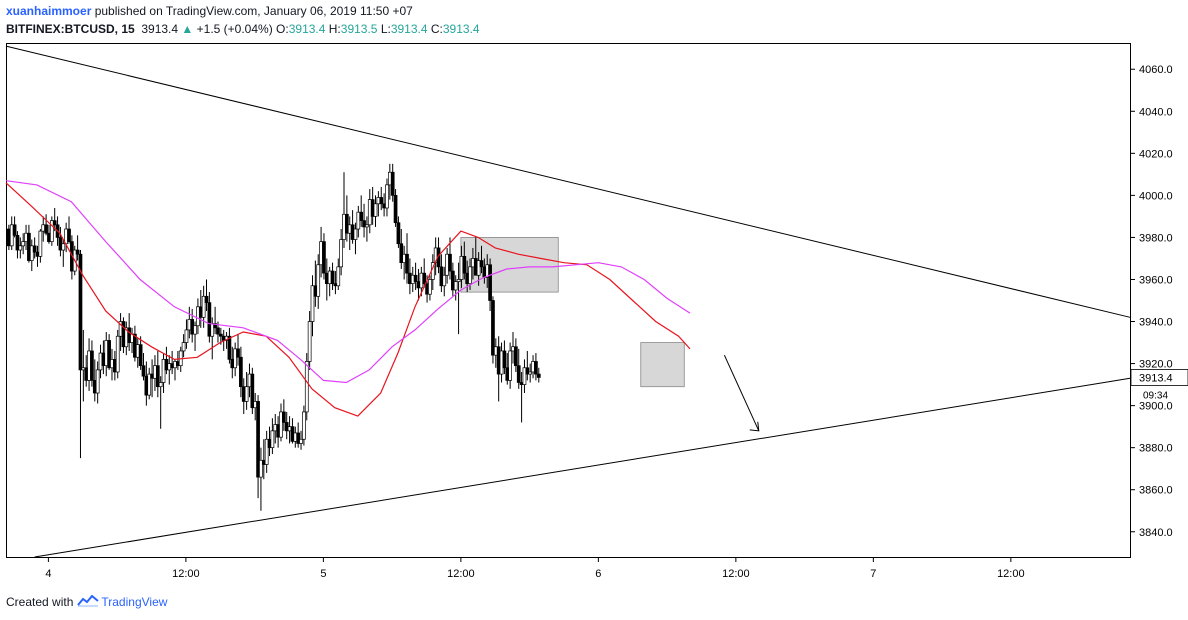  Describe the element at coordinates (461, 29) in the screenshot. I see `close-value: 3913.4` at that location.